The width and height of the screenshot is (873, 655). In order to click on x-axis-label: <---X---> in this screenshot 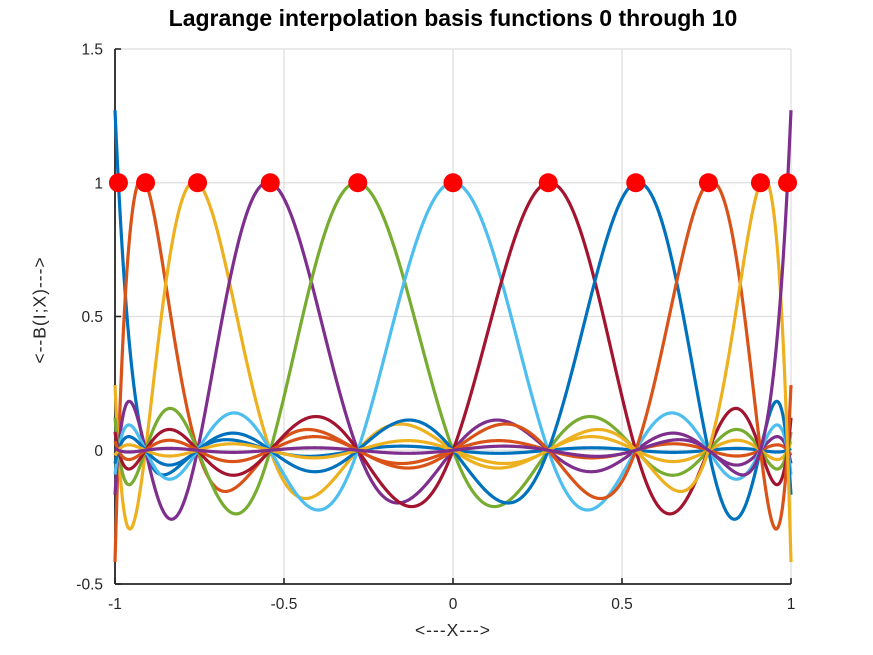, I will do `click(453, 630)`.